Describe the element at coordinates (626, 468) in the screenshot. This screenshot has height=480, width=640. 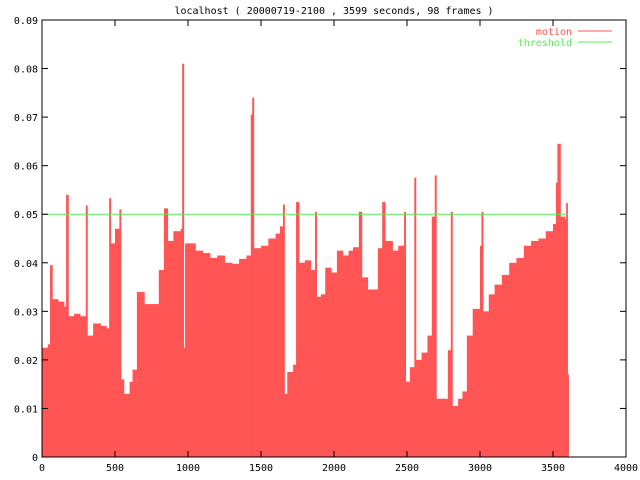
I see `x-tick-label: 4000` at that location.